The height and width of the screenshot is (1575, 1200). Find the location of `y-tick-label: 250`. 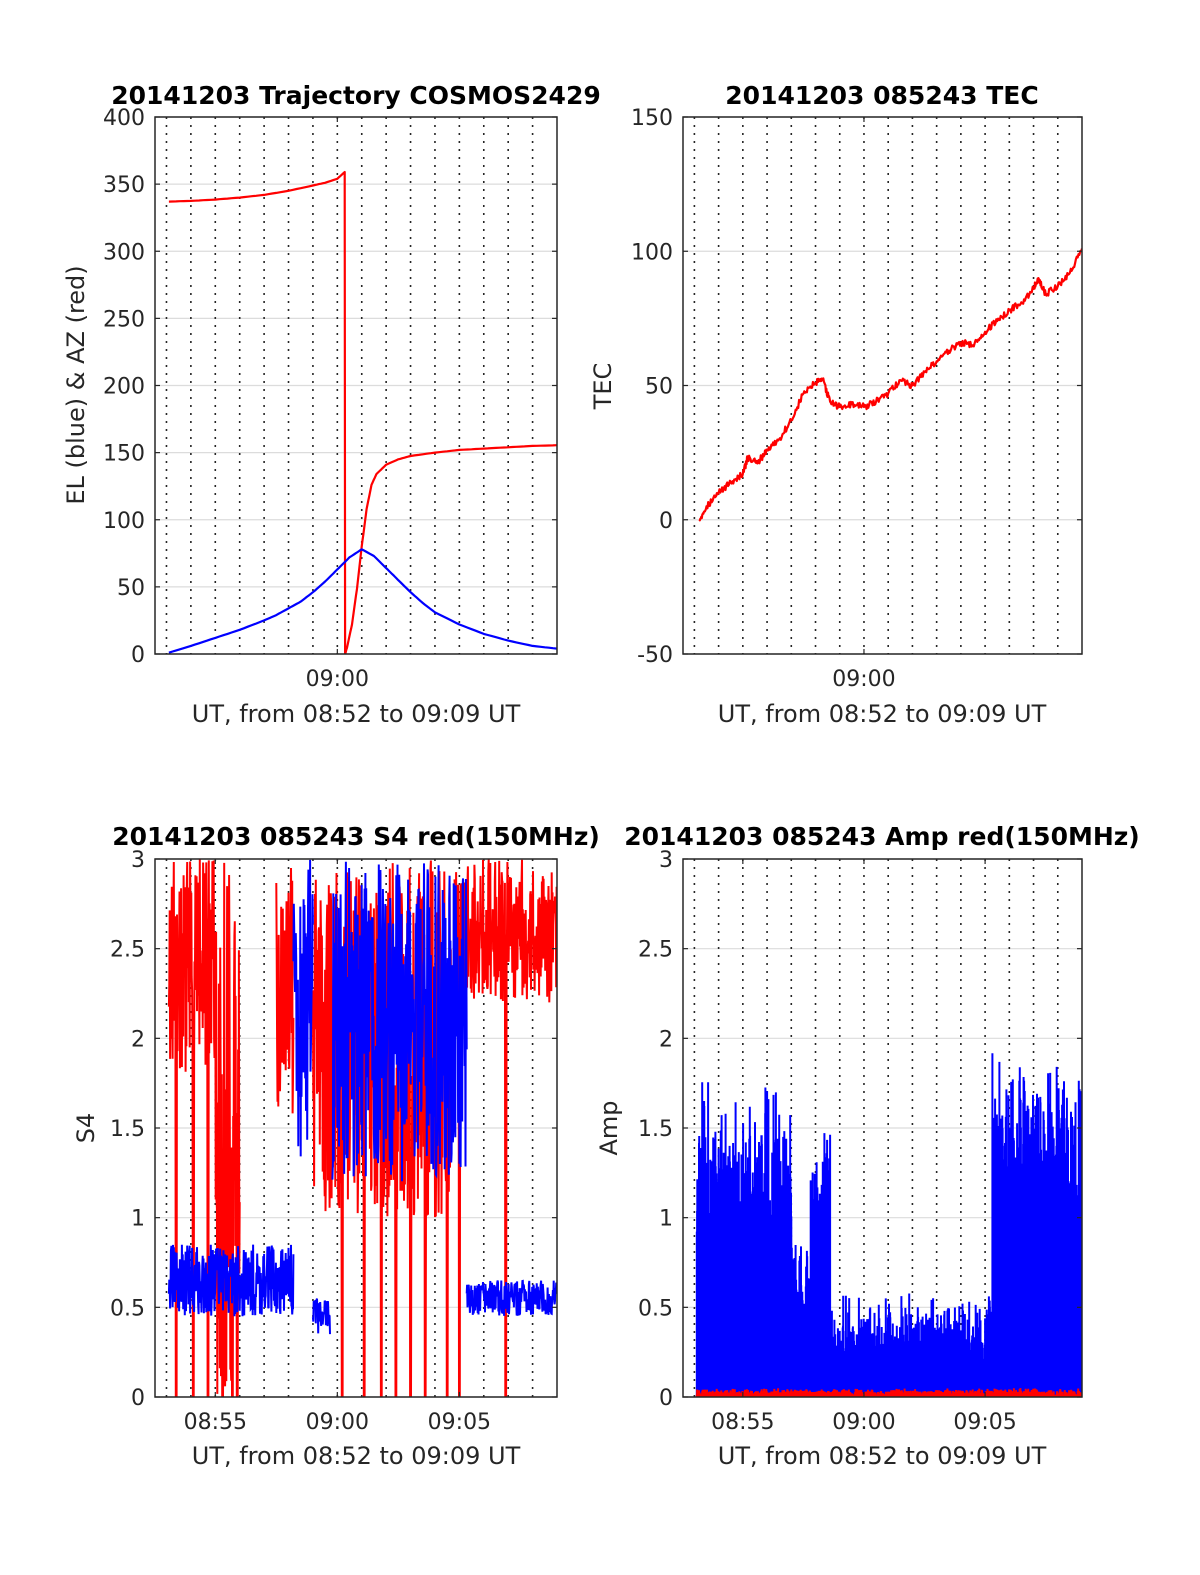

y-tick-label: 250 is located at coordinates (124, 319).